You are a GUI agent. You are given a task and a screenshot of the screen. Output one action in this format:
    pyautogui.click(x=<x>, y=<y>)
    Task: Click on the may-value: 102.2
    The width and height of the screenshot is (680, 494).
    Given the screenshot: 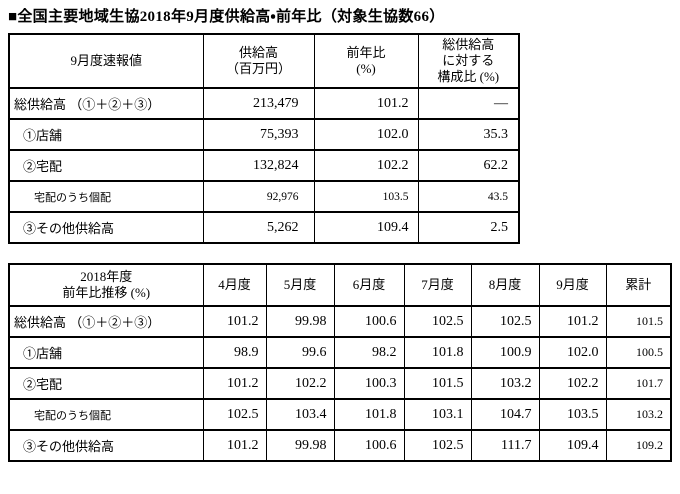 What is the action you would take?
    pyautogui.click(x=300, y=383)
    